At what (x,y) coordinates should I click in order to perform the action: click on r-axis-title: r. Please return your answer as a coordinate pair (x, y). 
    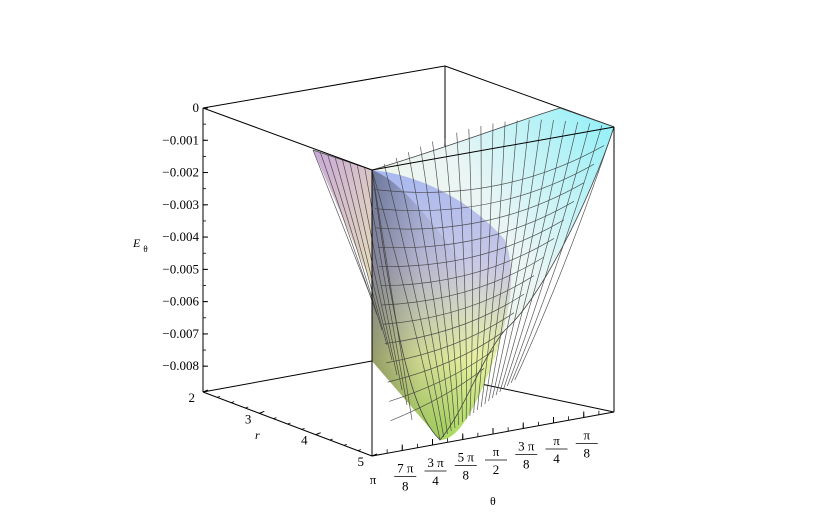
    Looking at the image, I should click on (257, 435).